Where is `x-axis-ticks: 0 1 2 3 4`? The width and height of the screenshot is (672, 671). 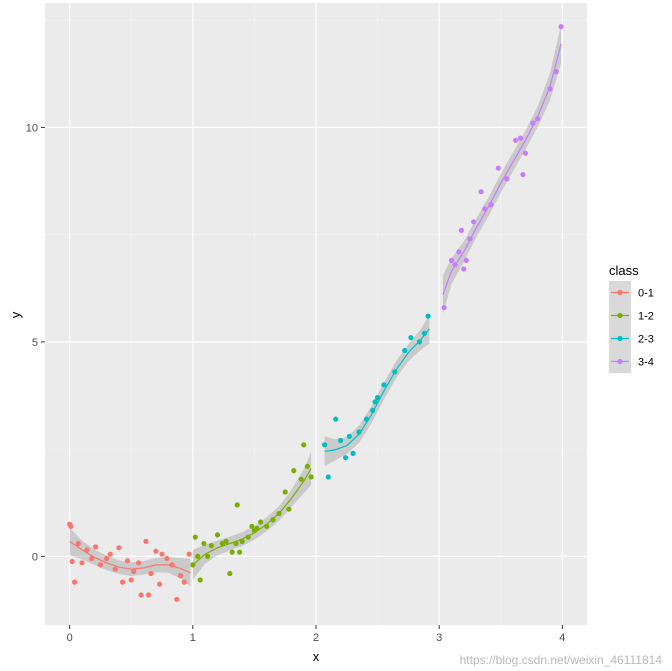 x-axis-ticks: 0 1 2 3 4 is located at coordinates (316, 634).